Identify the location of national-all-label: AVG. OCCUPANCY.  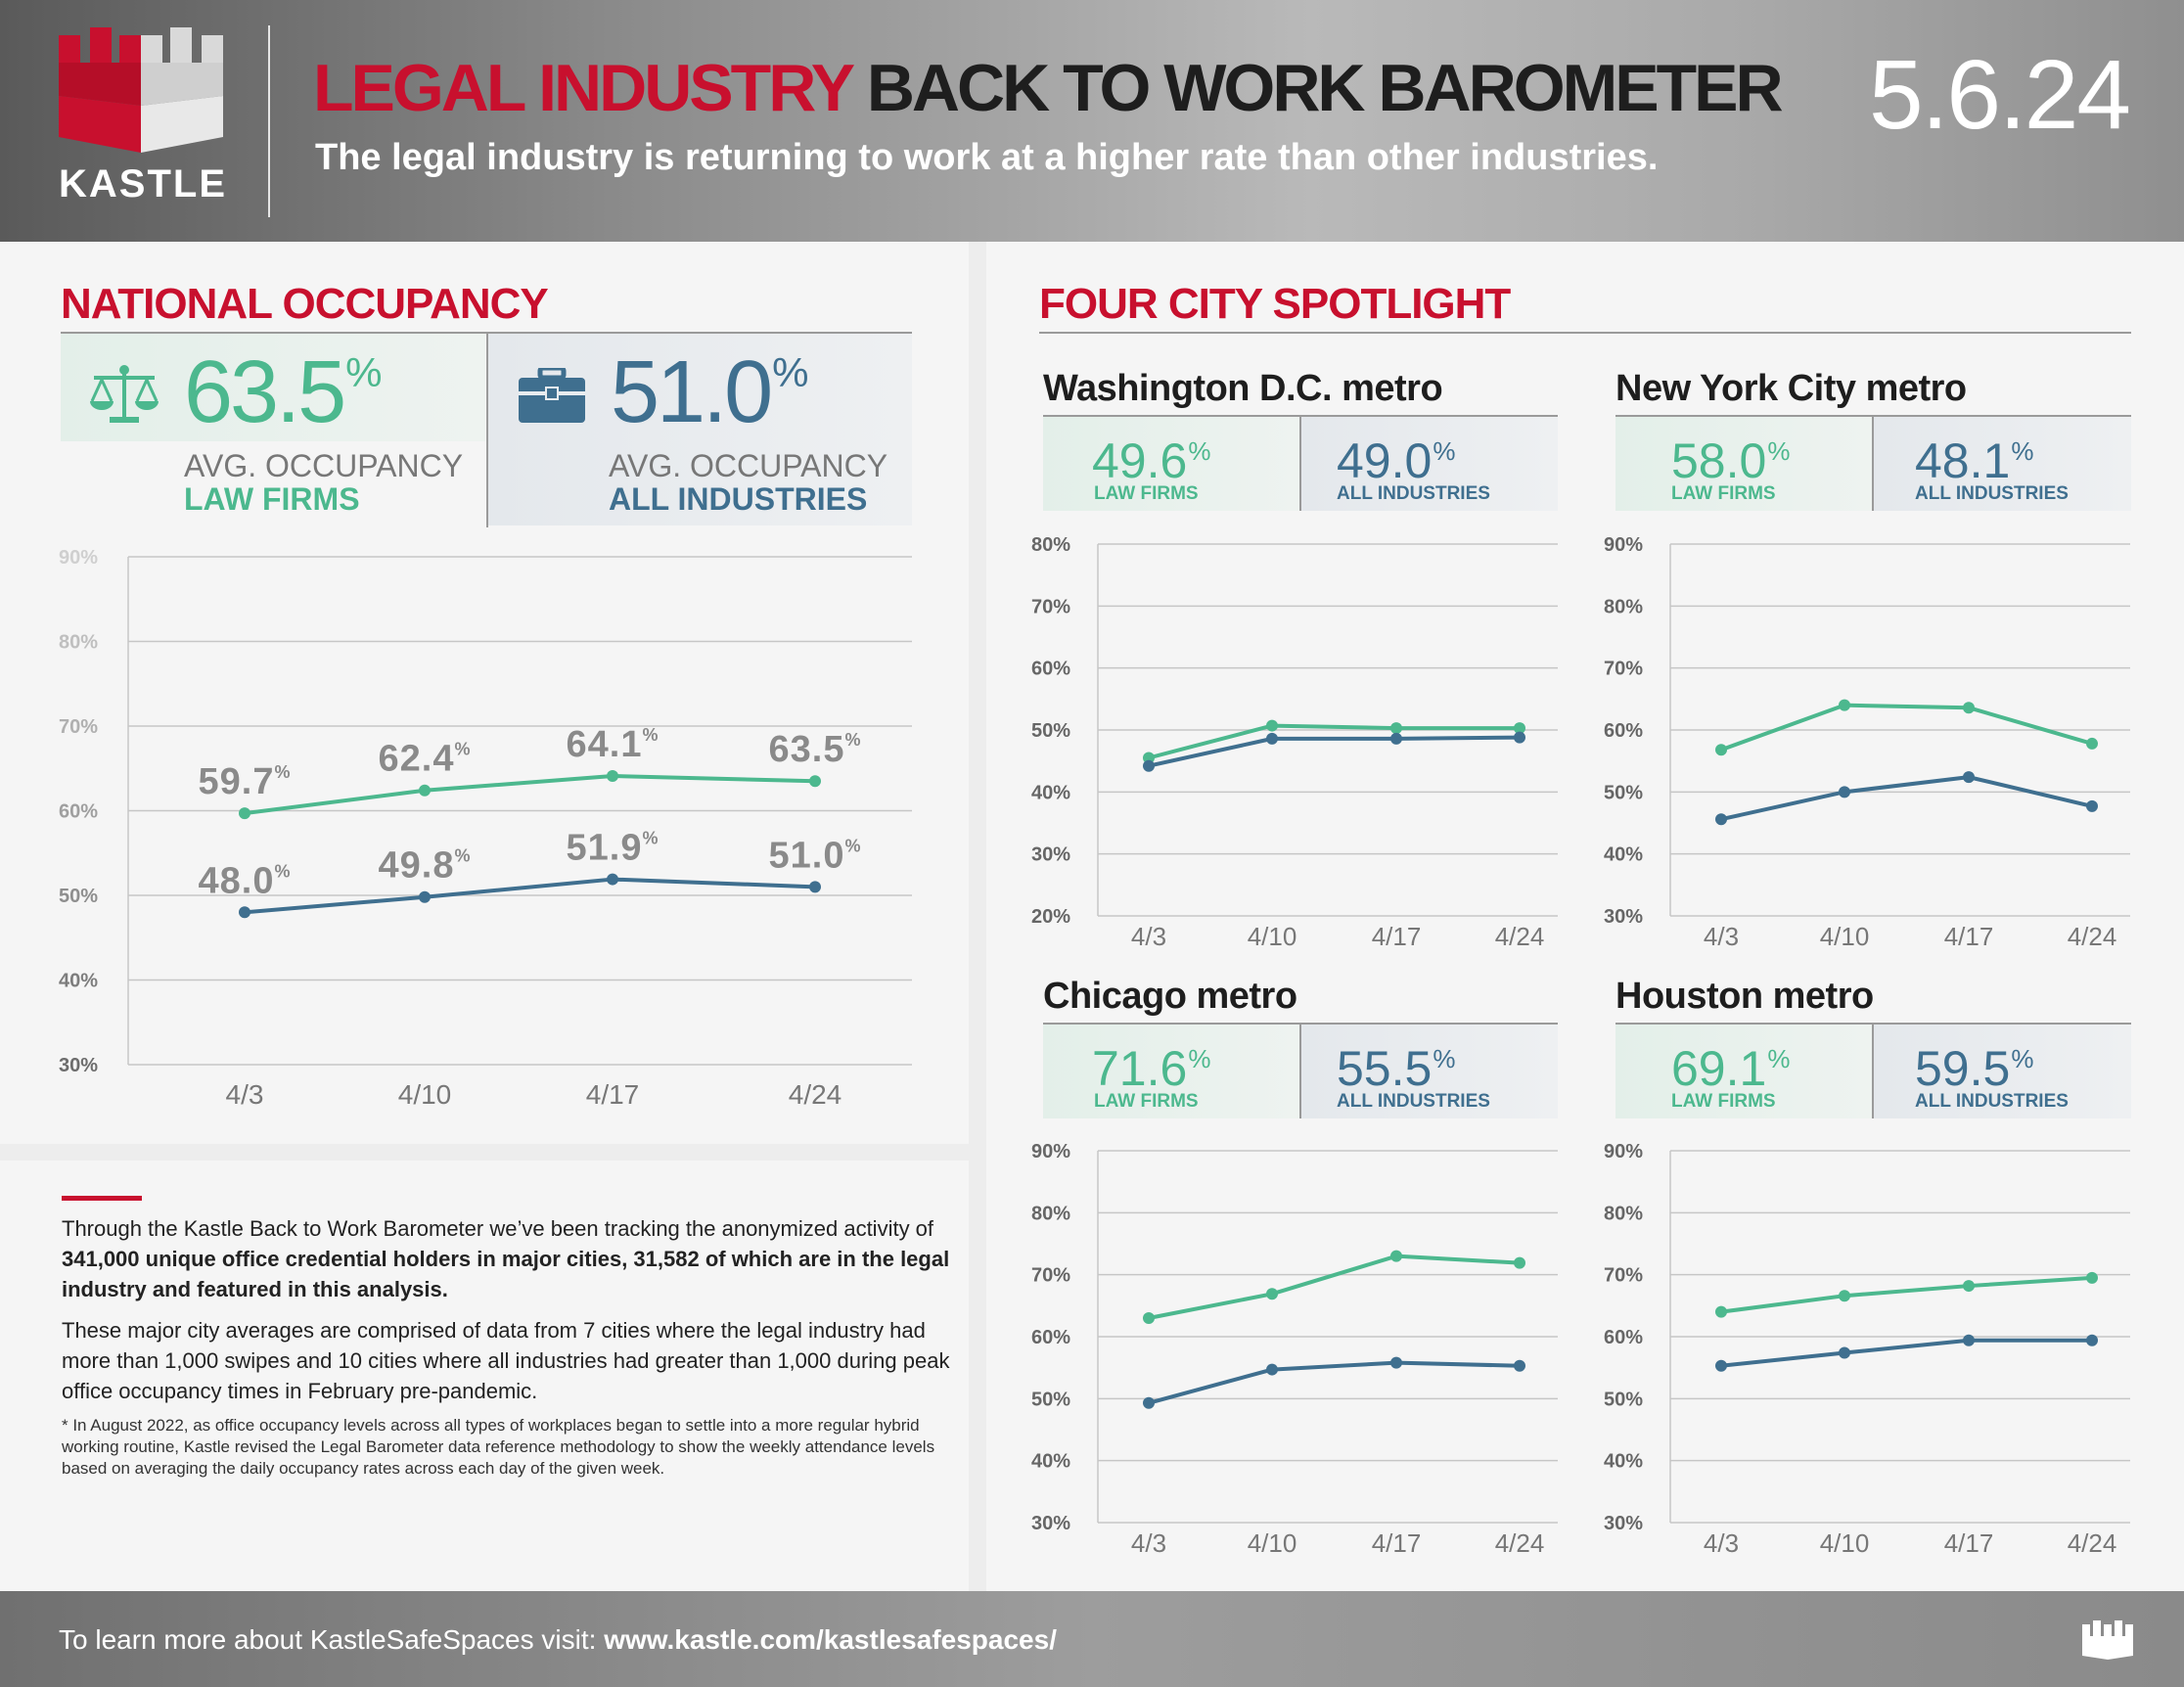
(748, 465).